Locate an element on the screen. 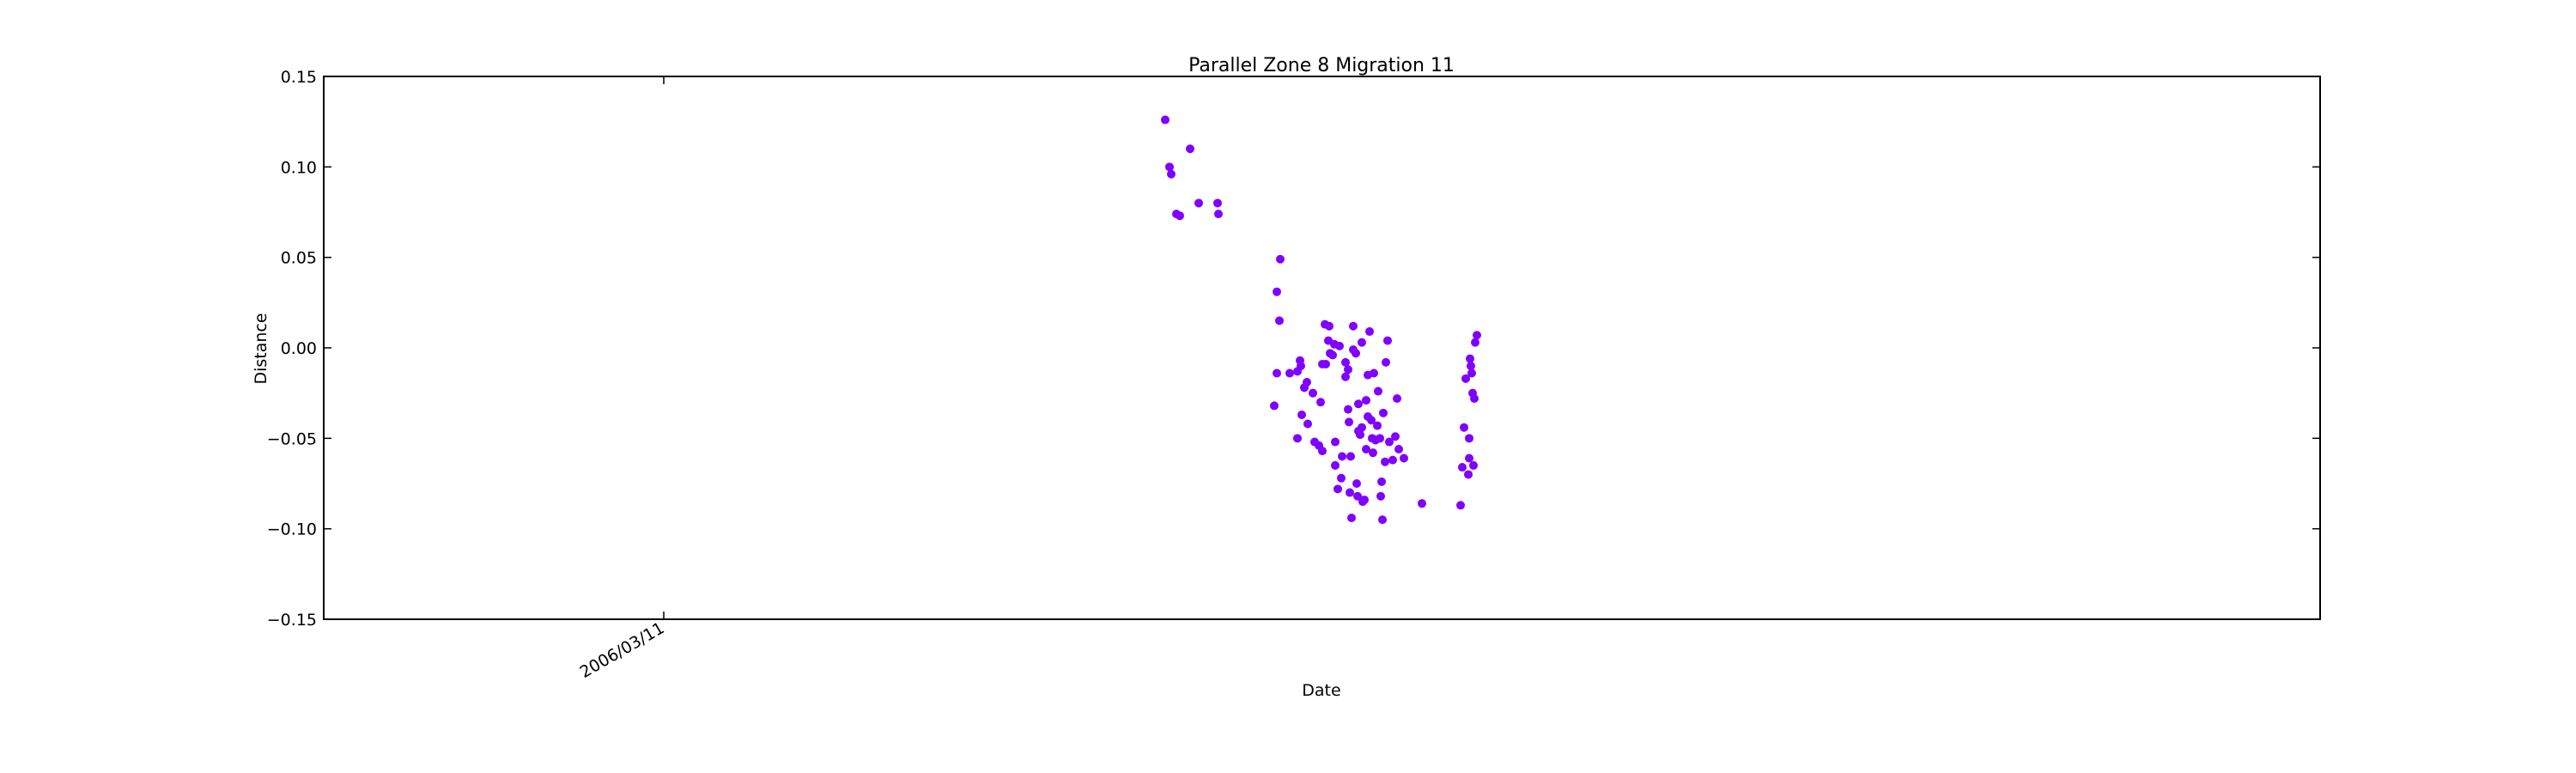  x-axis-label: Date is located at coordinates (1321, 690).